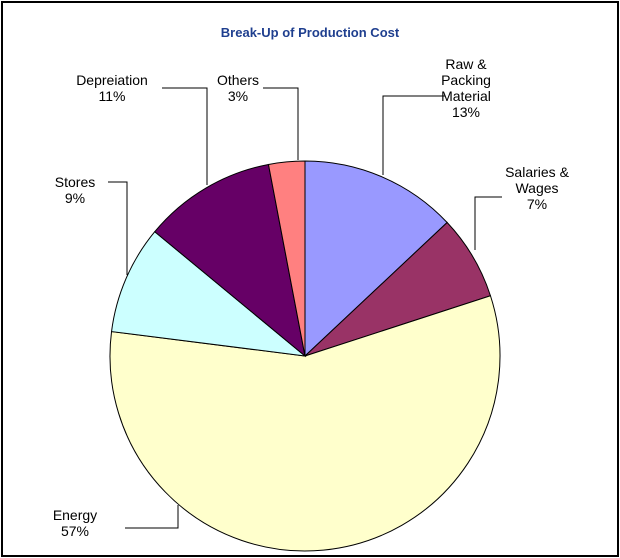  Describe the element at coordinates (466, 112) in the screenshot. I see `slice-value-label: 13%` at that location.